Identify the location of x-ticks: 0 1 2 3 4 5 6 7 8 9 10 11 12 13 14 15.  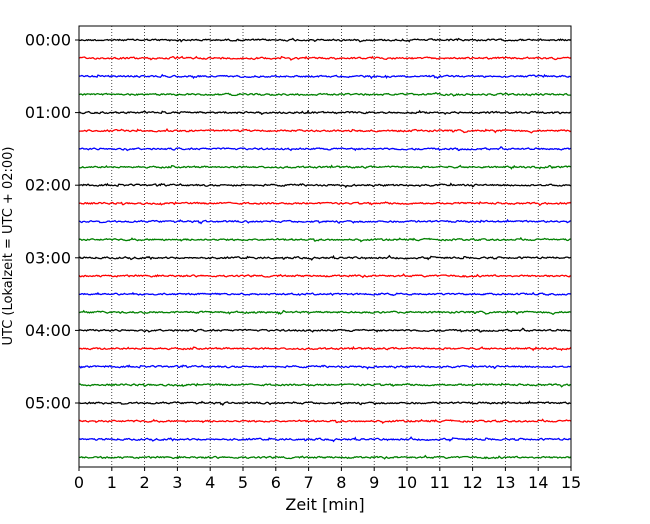
(327, 479).